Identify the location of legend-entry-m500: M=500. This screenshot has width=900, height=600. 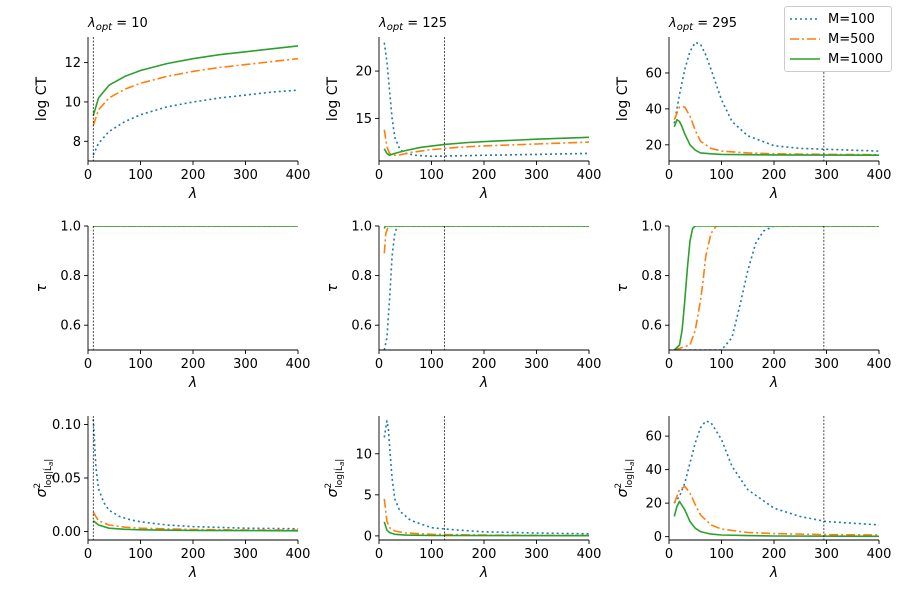
(838, 39).